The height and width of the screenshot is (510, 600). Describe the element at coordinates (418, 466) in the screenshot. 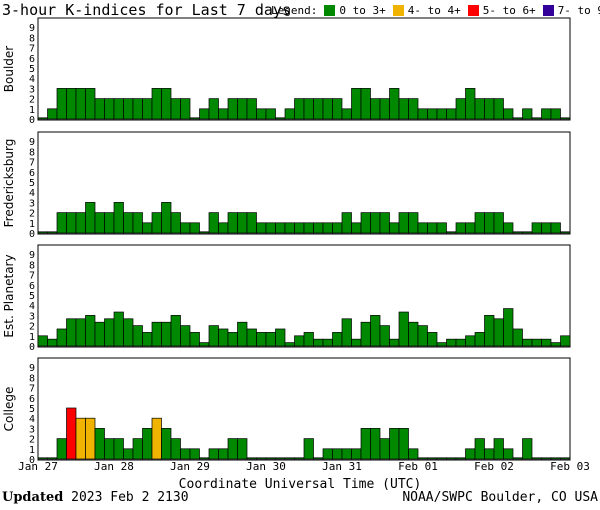

I see `x-tick-label: Feb 01` at that location.